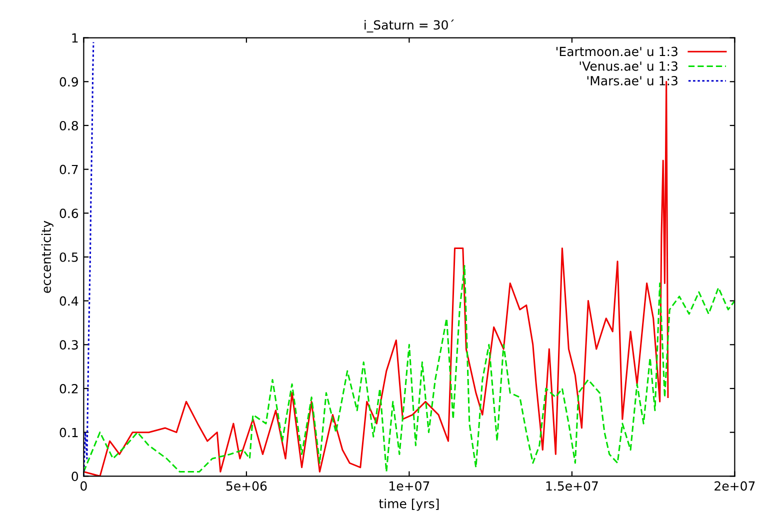 The width and height of the screenshot is (775, 525). I want to click on y-tick-label: 0.4, so click(69, 301).